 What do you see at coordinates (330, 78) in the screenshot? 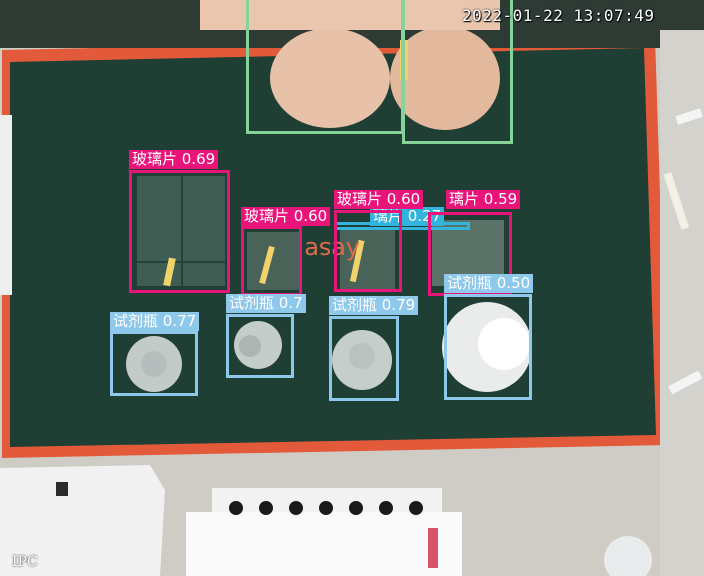
I see `hand-left` at bounding box center [330, 78].